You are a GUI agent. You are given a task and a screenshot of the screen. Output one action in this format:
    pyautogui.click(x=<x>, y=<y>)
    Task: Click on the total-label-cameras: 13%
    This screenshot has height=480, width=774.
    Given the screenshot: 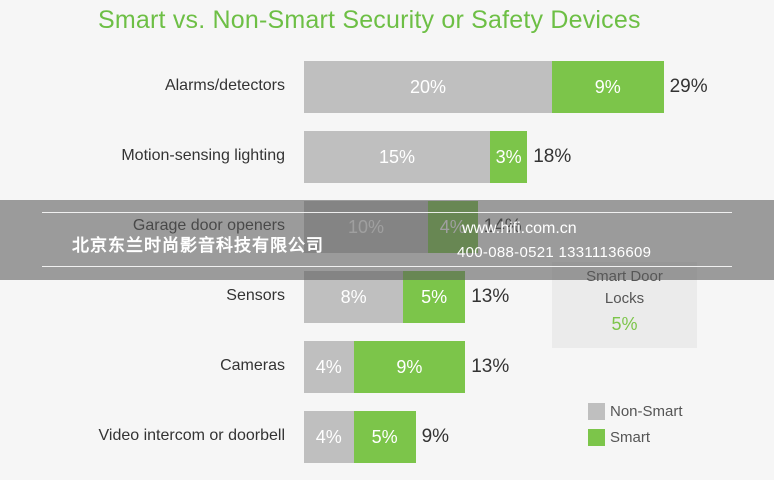 What is the action you would take?
    pyautogui.click(x=490, y=366)
    